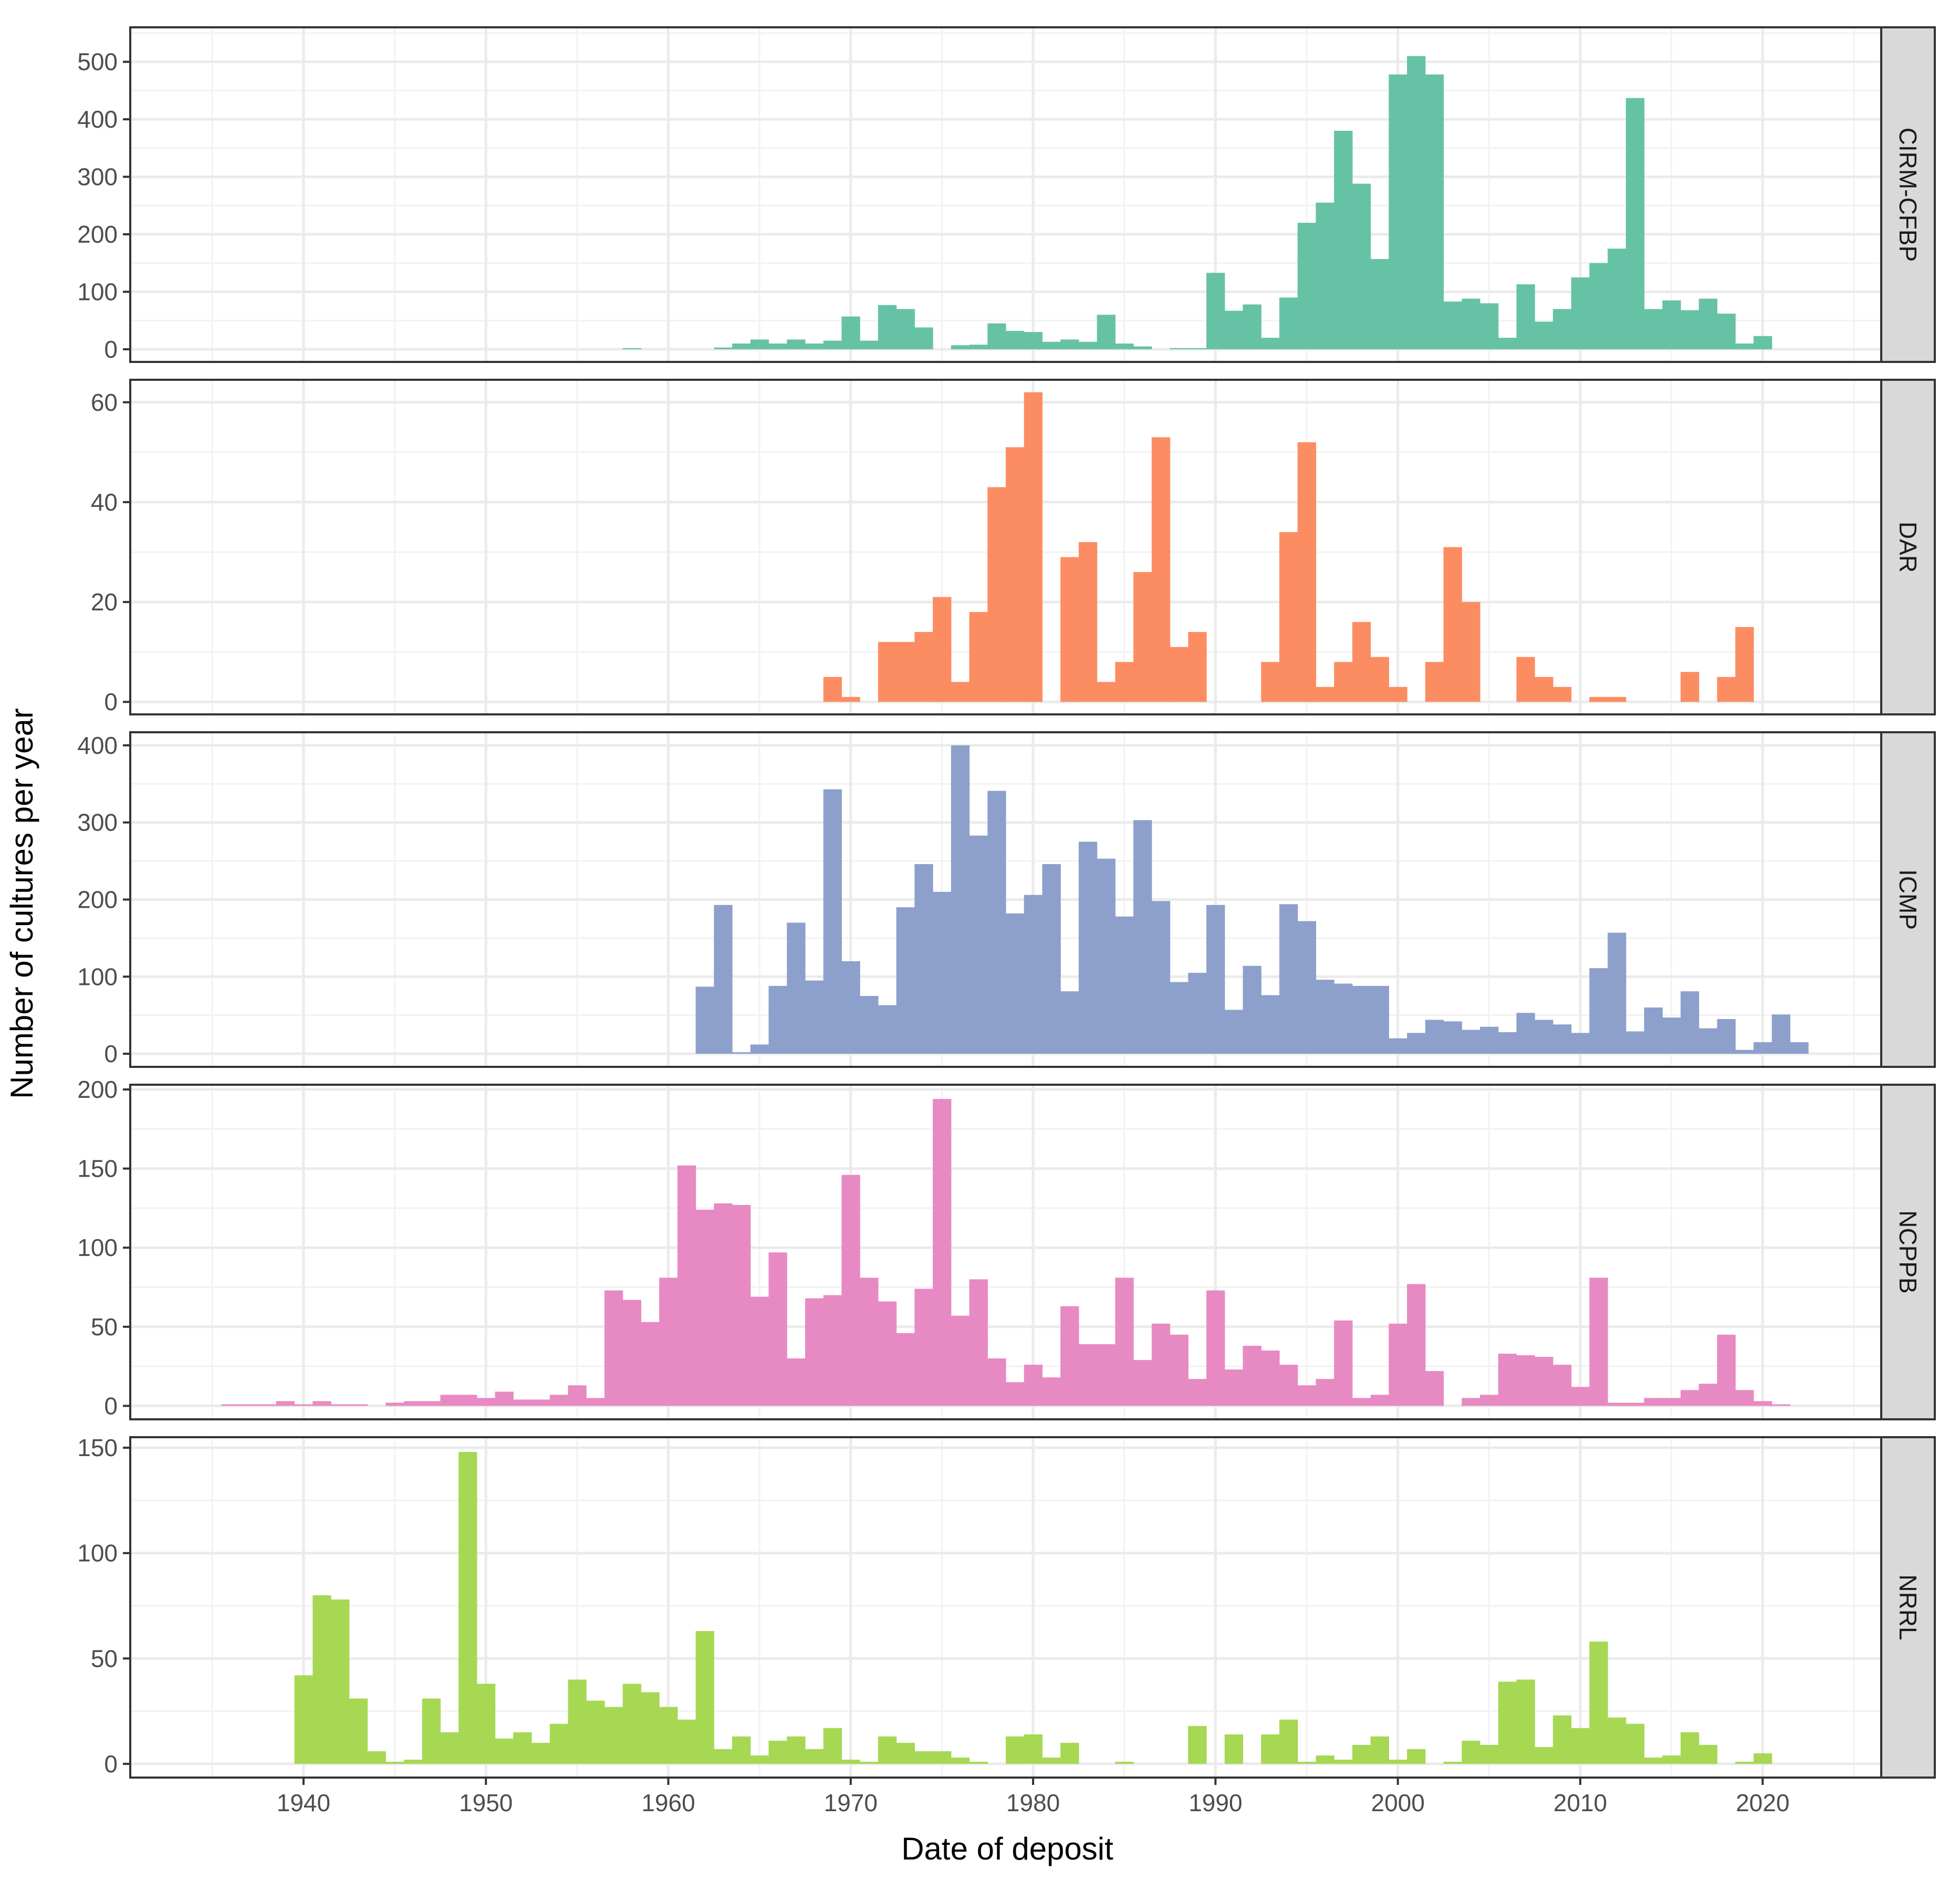 This screenshot has width=1960, height=1880. What do you see at coordinates (1007, 1848) in the screenshot?
I see `x-axis-title: Date of deposit` at bounding box center [1007, 1848].